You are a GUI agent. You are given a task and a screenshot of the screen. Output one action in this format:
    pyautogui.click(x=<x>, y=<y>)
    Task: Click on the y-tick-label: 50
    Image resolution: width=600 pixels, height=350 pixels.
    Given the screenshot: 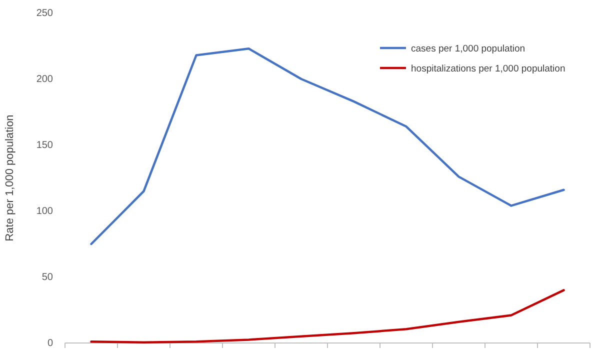 What is the action you would take?
    pyautogui.click(x=48, y=278)
    